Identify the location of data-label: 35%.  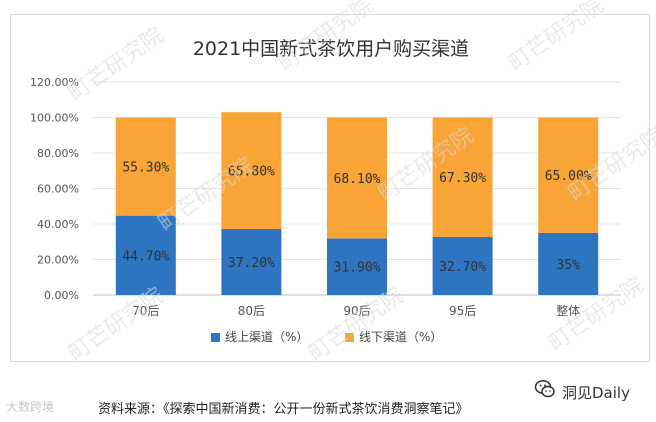
(568, 265).